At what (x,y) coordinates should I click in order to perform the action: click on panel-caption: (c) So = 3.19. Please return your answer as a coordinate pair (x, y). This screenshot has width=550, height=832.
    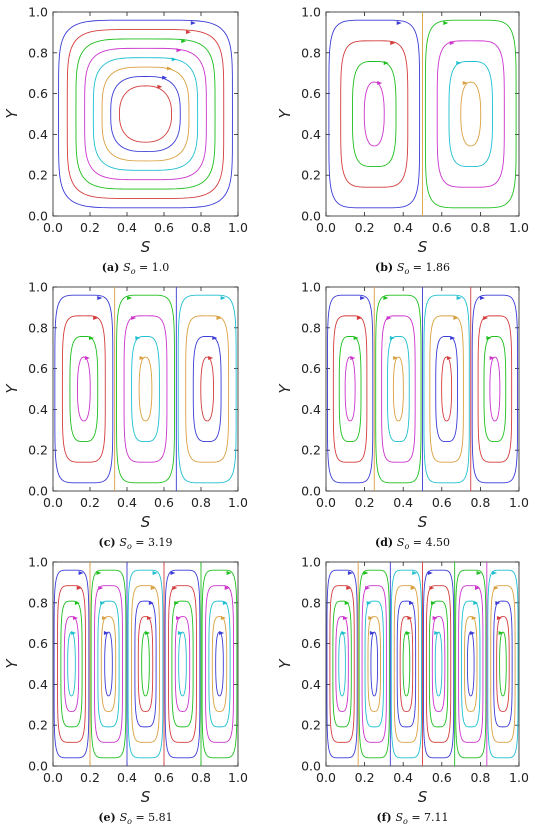
    Looking at the image, I should click on (135, 543).